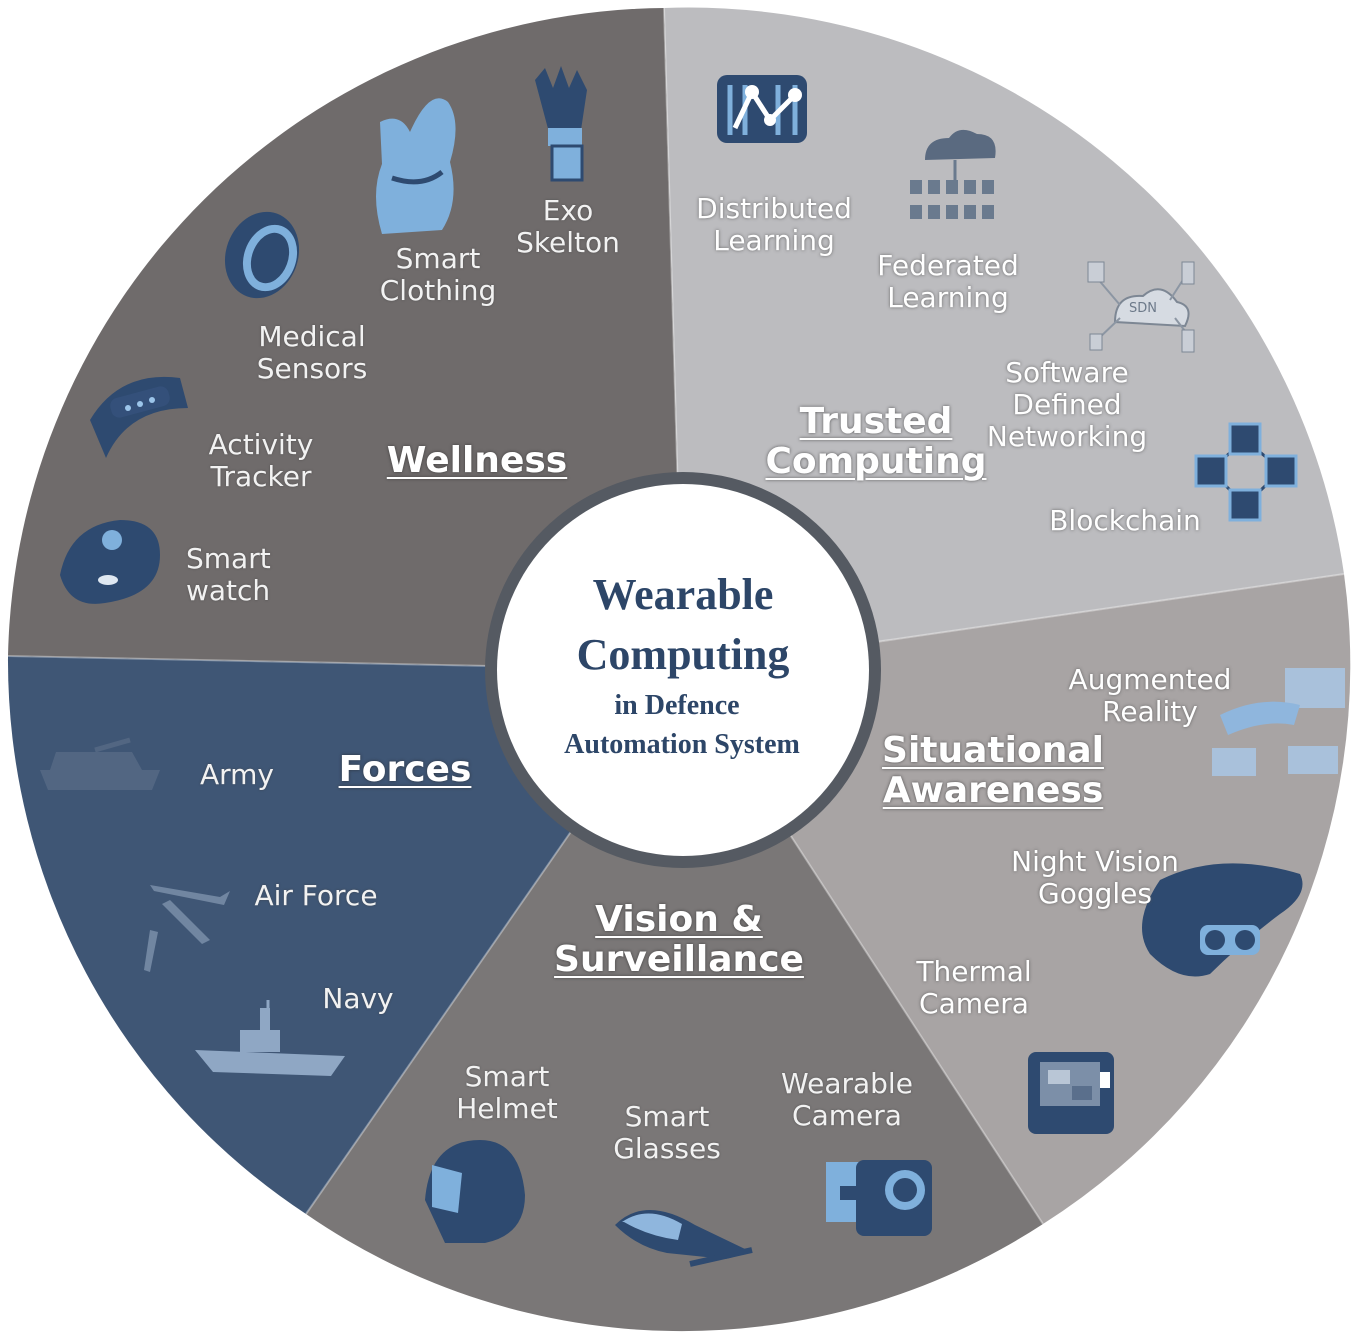 This screenshot has width=1370, height=1334. Describe the element at coordinates (682, 744) in the screenshot. I see `center-subtitle-line2: Automation System` at that location.